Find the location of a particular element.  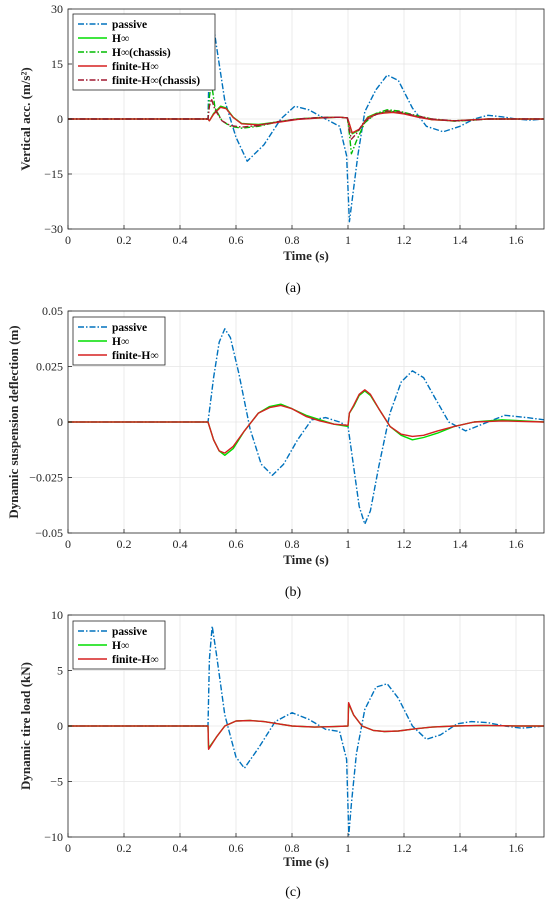

y-tick-label: 15 is located at coordinates (57, 64).